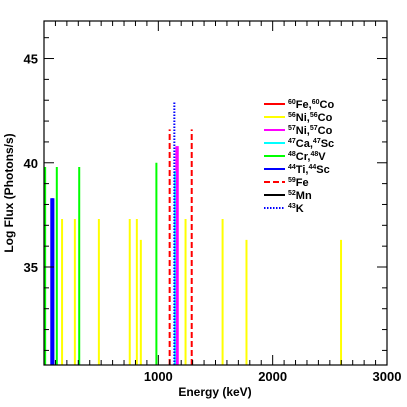  What do you see at coordinates (214, 392) in the screenshot?
I see `x-axis-label: Energy (keV)` at bounding box center [214, 392].